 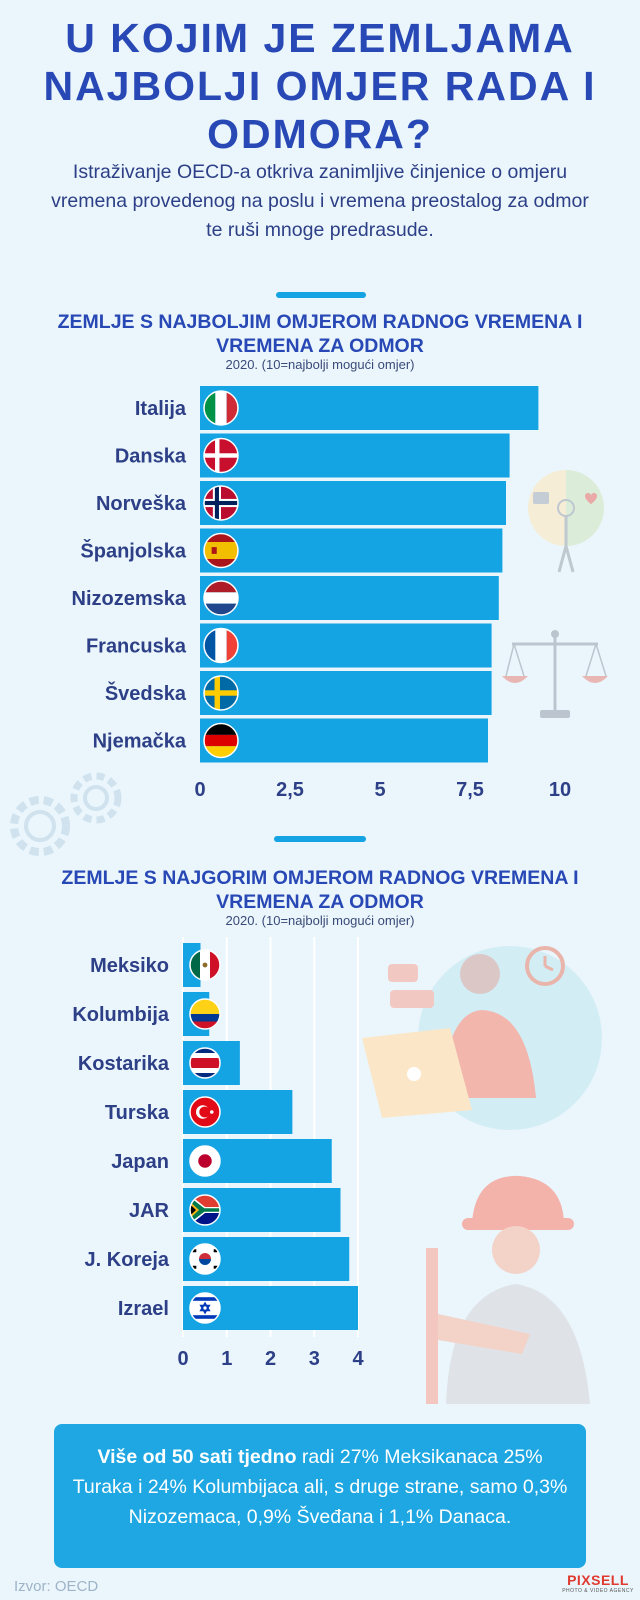 What do you see at coordinates (161, 409) in the screenshot?
I see `category-label: Italija` at bounding box center [161, 409].